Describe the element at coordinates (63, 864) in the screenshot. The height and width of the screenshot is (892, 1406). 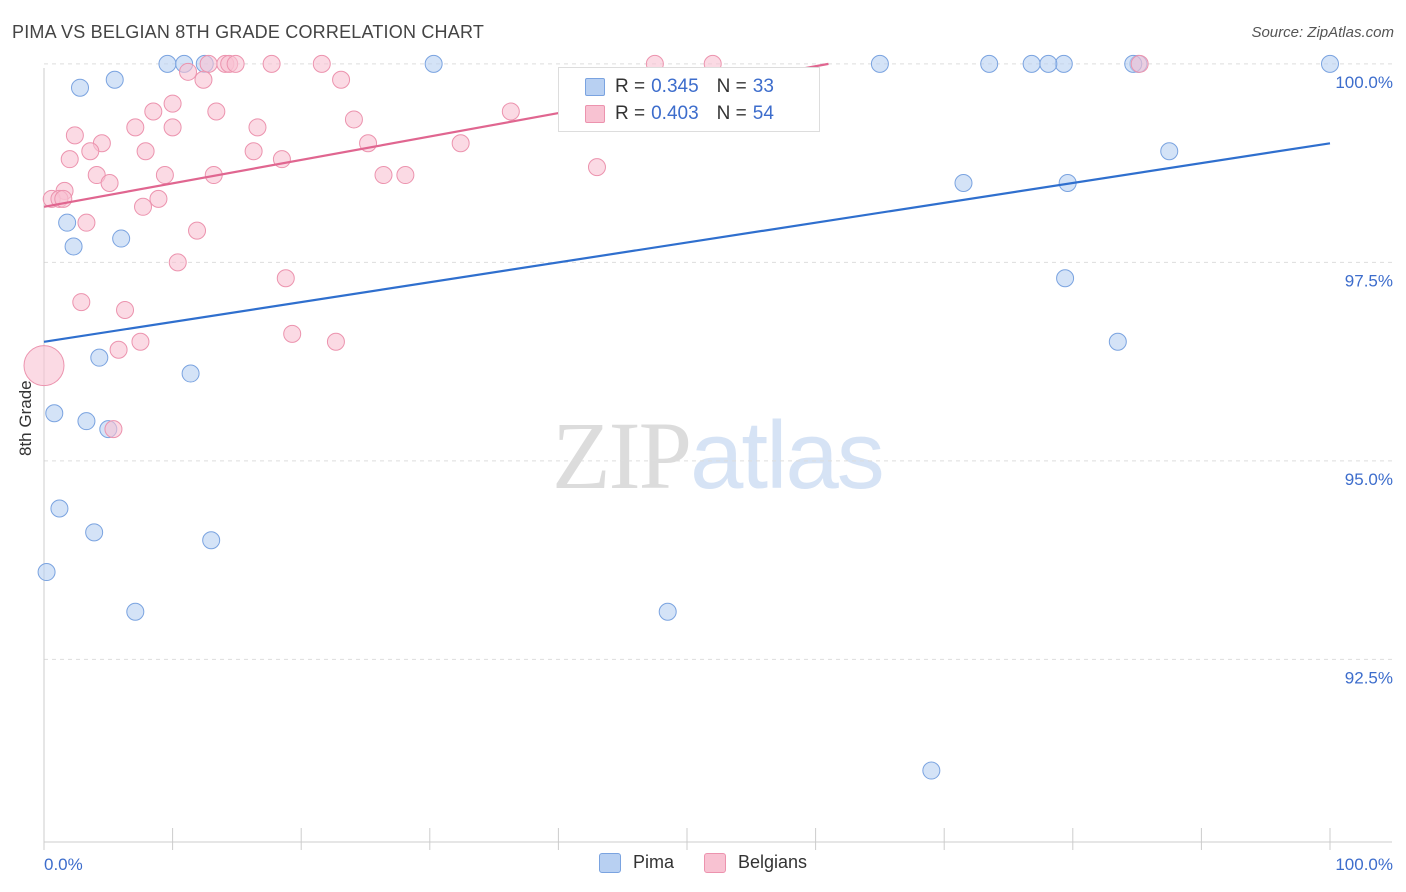
I see `x-tick-label-0: 0.0%` at that location.